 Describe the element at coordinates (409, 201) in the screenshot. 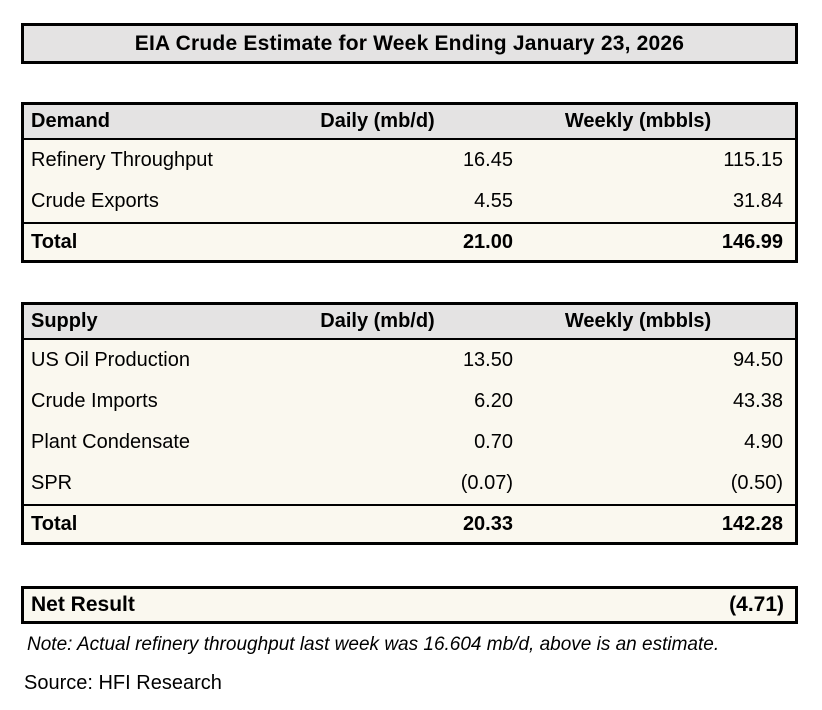

I see `table-row-crude-exports: Crude Exports 4.55 31.84` at that location.